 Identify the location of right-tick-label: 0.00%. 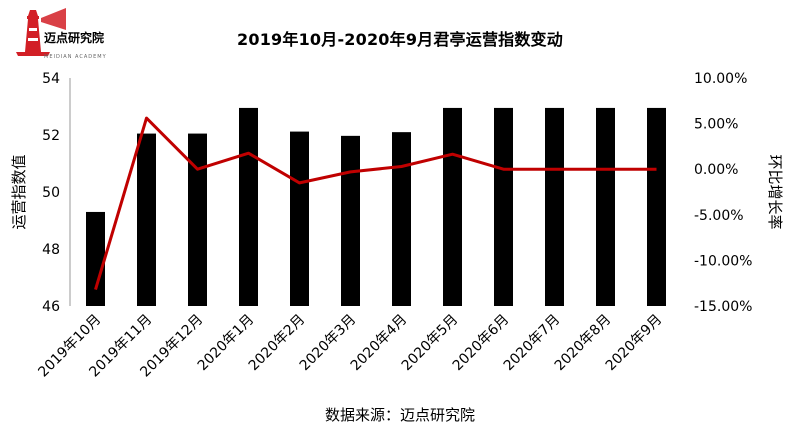
(716, 170).